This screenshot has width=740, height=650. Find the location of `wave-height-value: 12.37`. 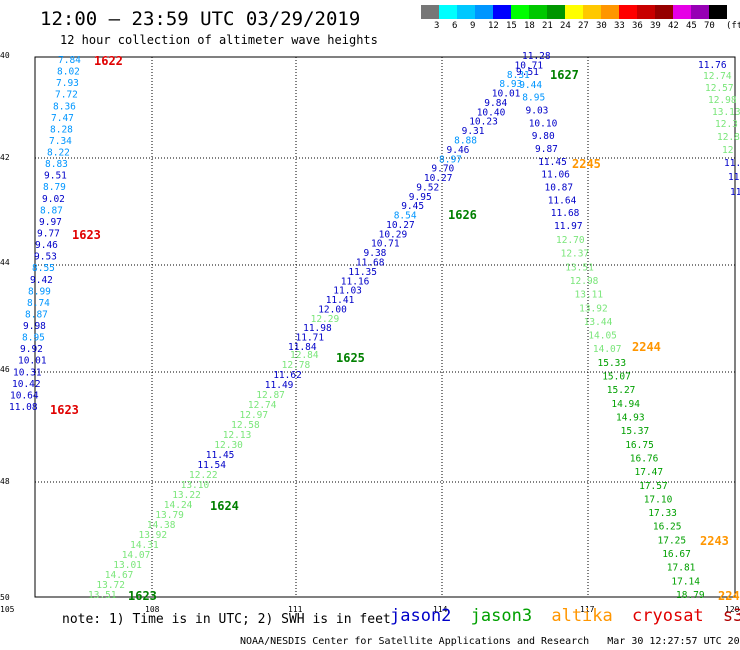

wave-height-value: 12.37 is located at coordinates (575, 254).